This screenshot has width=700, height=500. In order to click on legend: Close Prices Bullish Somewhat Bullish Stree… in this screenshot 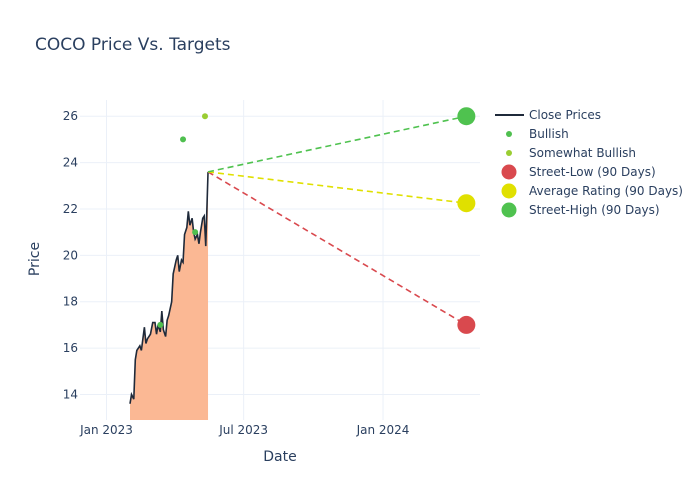, I will do `click(589, 163)`.